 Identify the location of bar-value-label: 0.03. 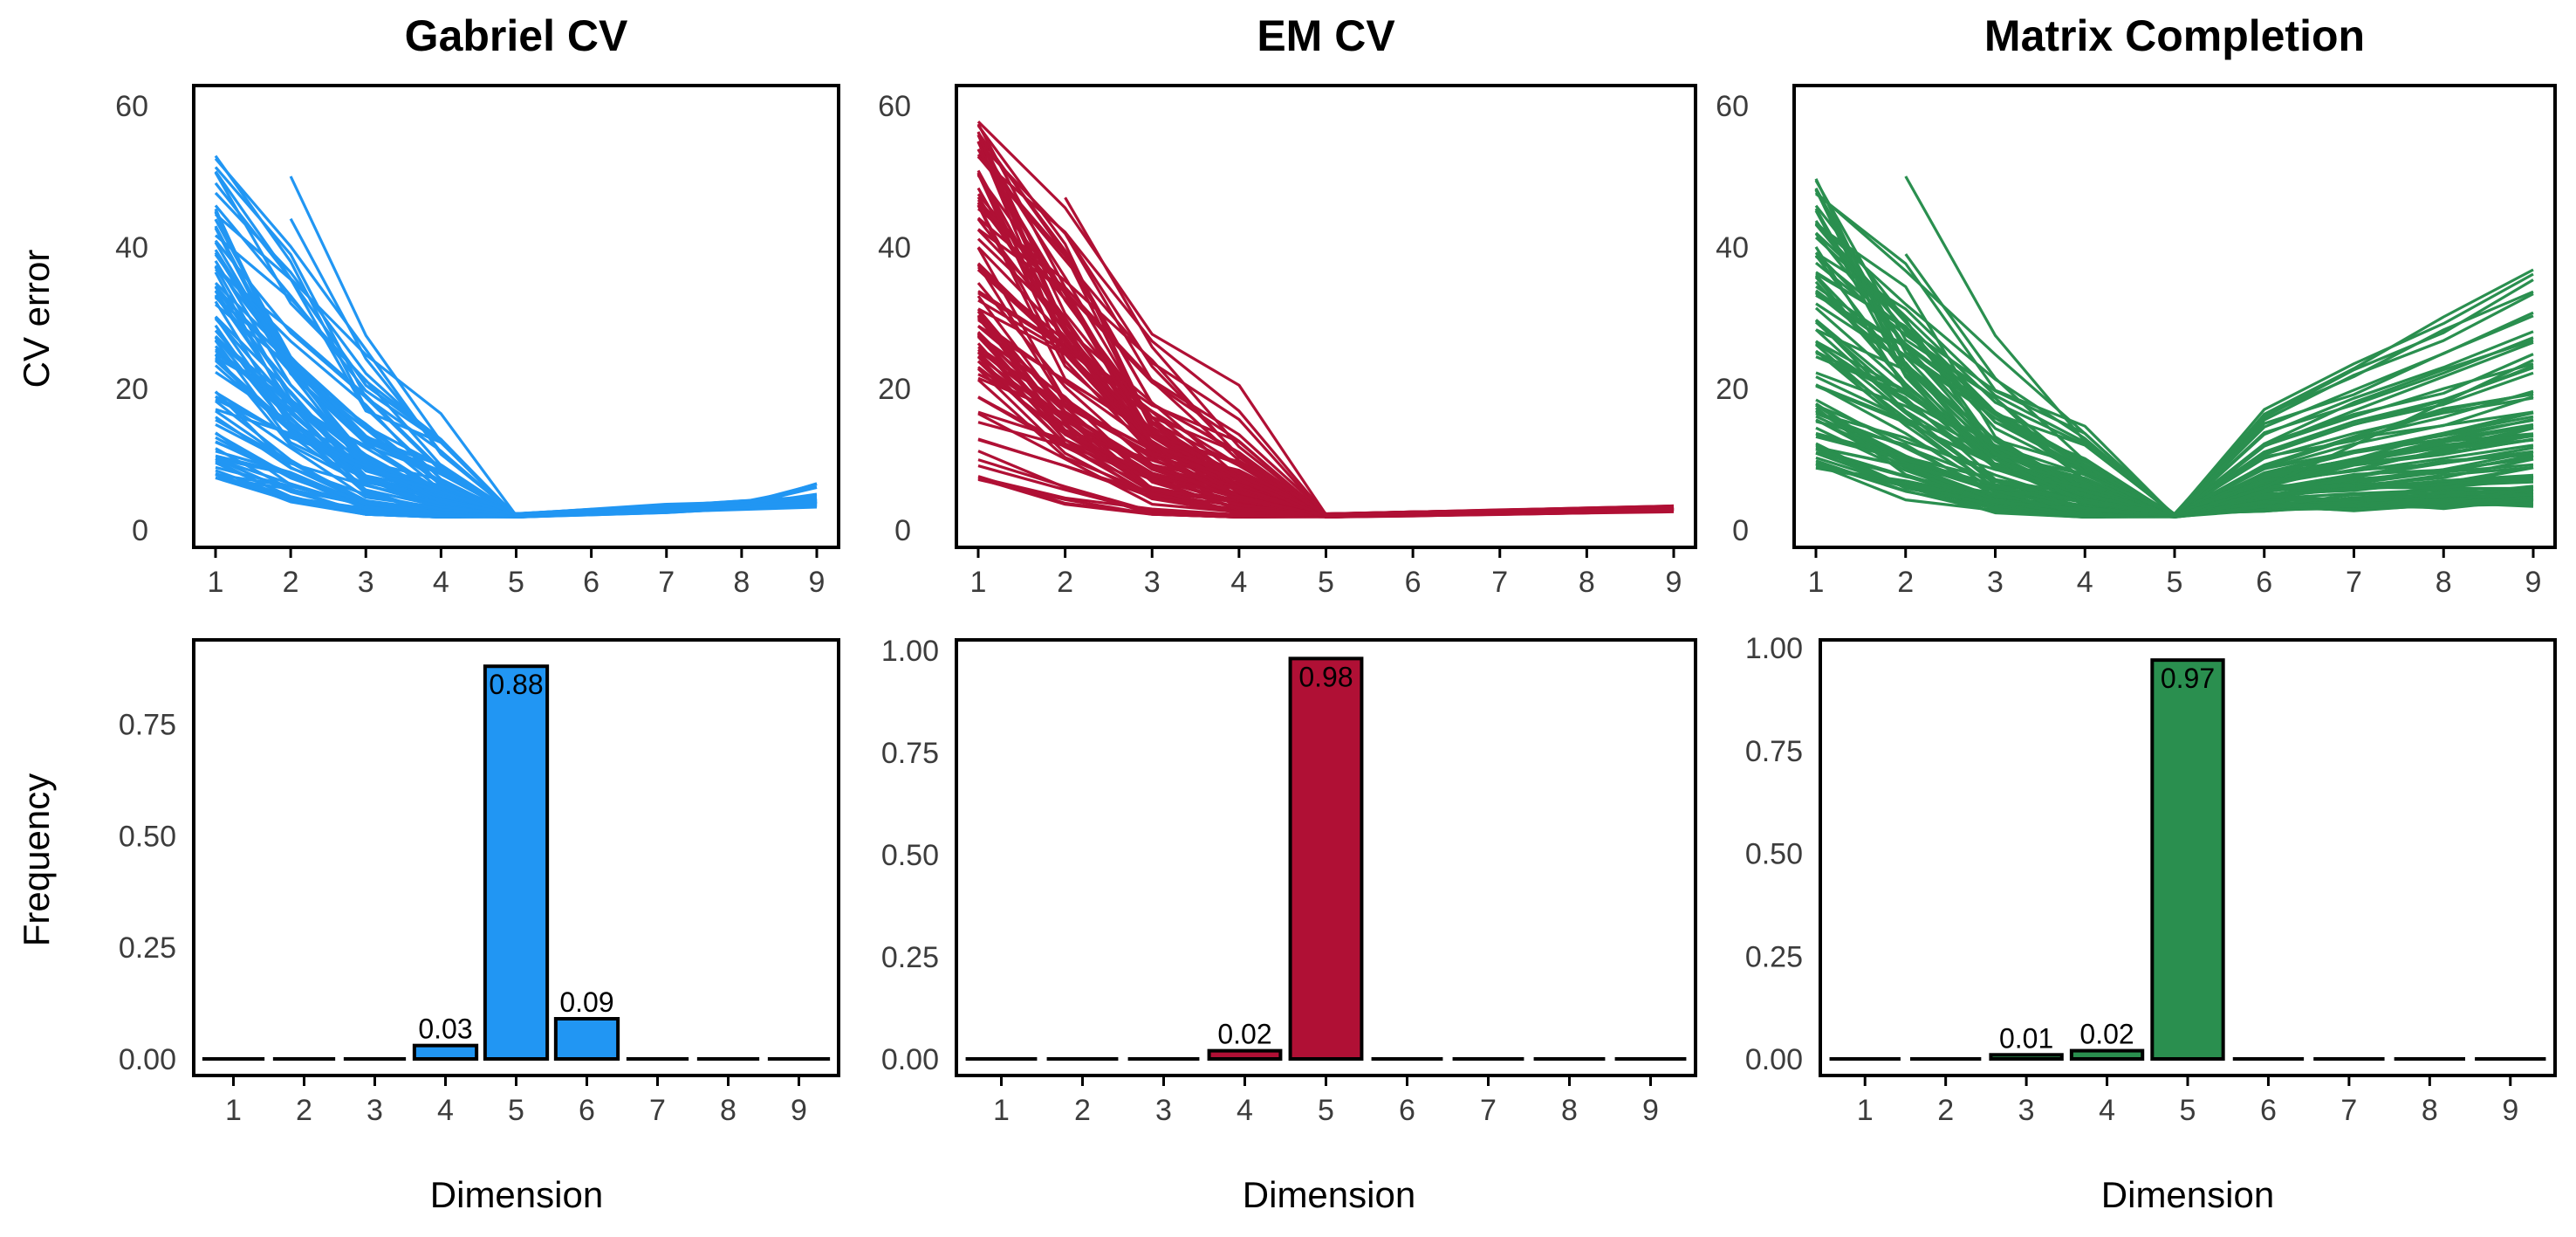
(445, 1029).